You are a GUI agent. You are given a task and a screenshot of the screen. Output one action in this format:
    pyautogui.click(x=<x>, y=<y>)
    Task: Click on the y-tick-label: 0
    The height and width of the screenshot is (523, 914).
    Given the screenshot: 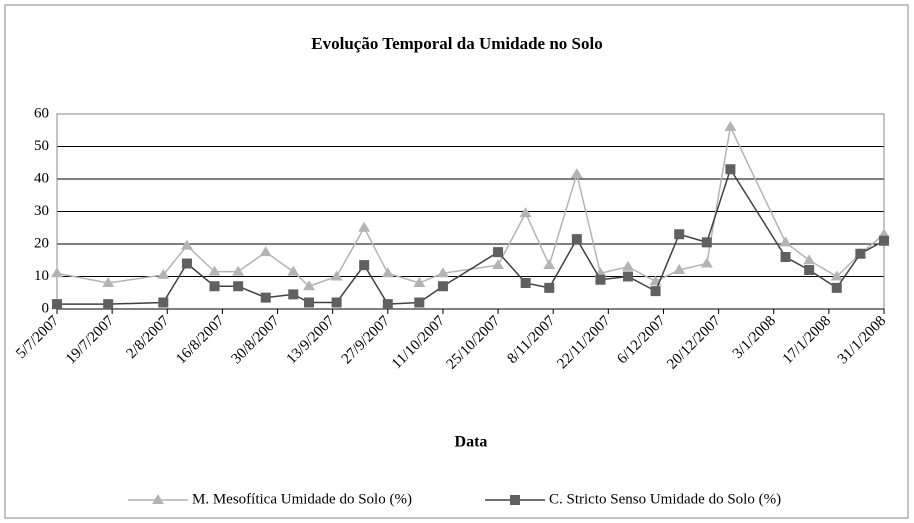 What is the action you would take?
    pyautogui.click(x=46, y=308)
    